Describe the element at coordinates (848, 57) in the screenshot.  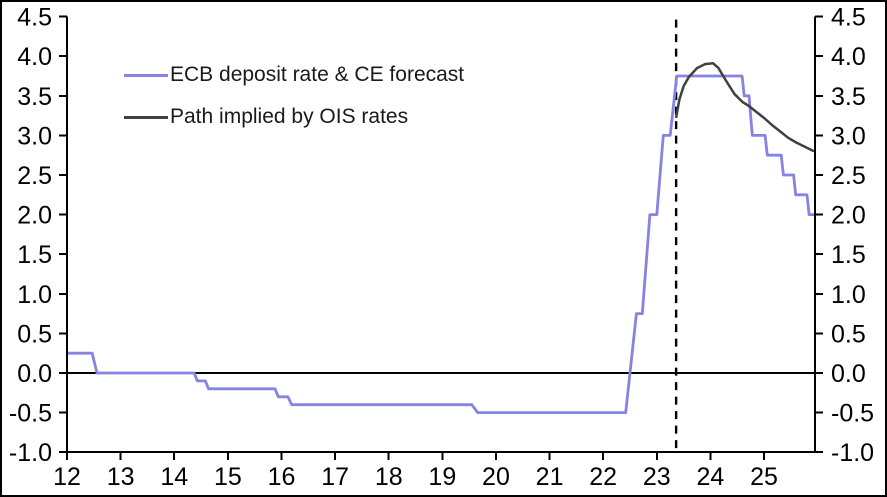
I see `y-tick-label-right: 4.0` at that location.